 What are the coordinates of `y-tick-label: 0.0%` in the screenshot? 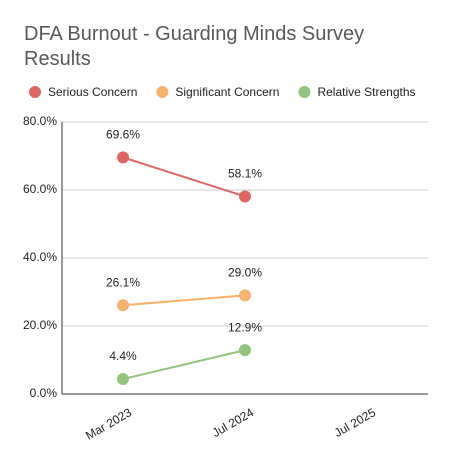 It's located at (44, 393).